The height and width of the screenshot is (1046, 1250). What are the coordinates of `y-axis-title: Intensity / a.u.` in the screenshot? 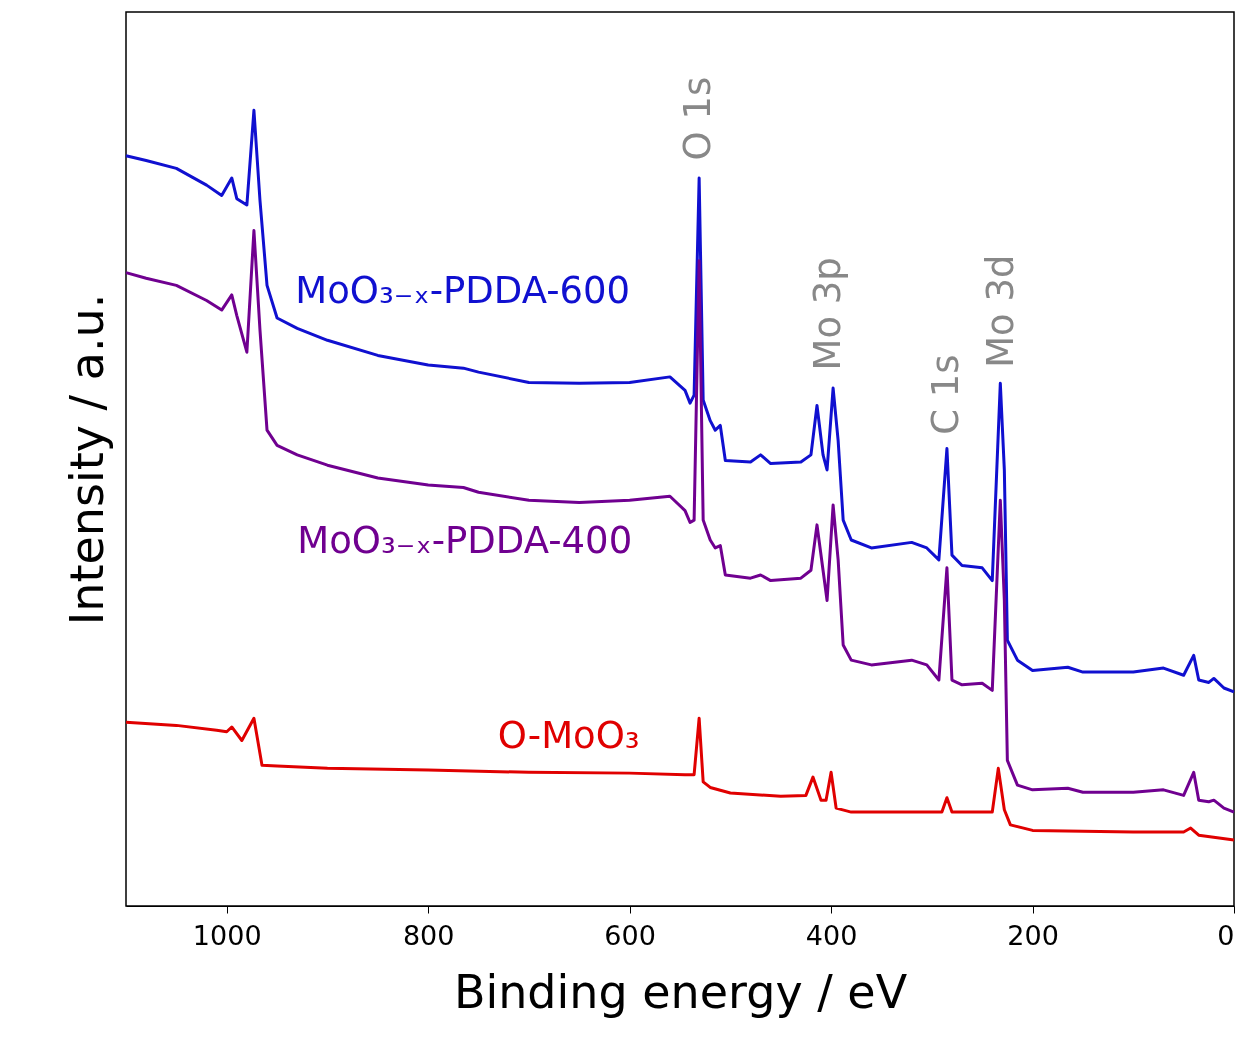 It's located at (86, 459).